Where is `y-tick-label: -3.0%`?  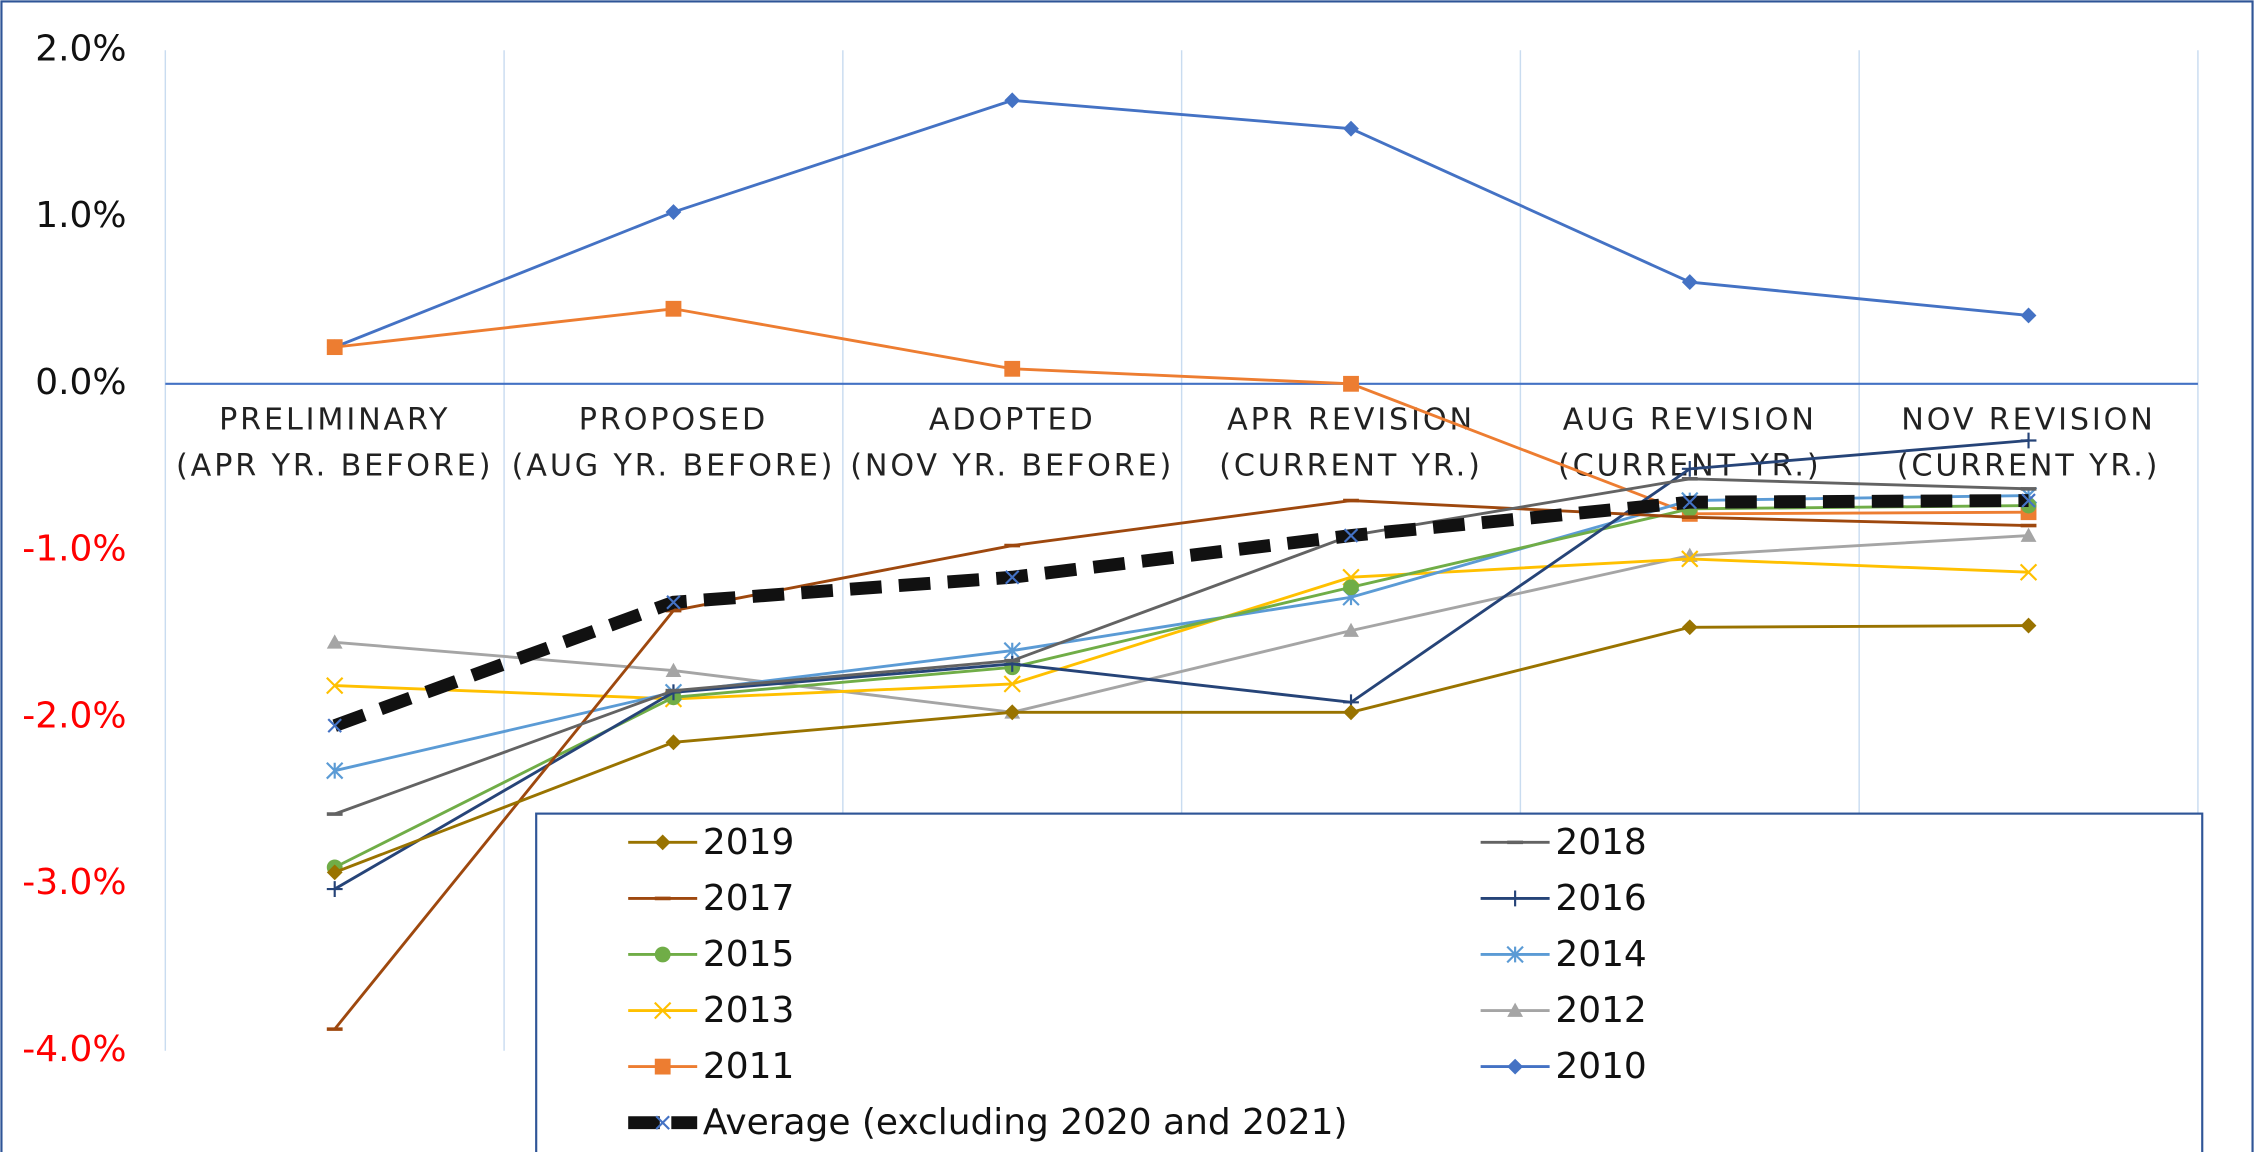
y-tick-label: -3.0% is located at coordinates (74, 882).